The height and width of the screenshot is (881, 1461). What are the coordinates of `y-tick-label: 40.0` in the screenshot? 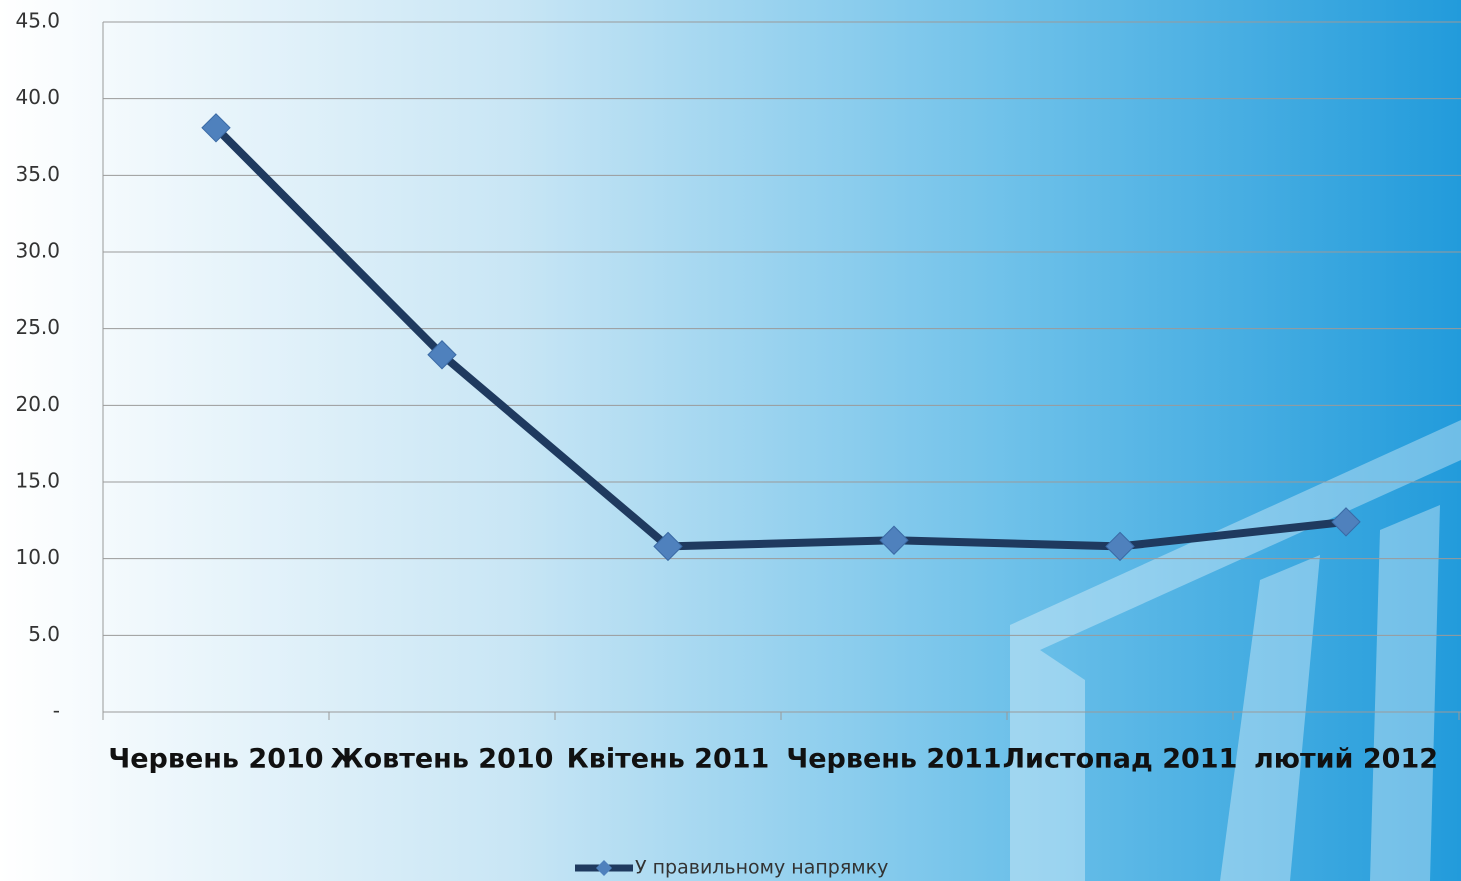 It's located at (37, 97).